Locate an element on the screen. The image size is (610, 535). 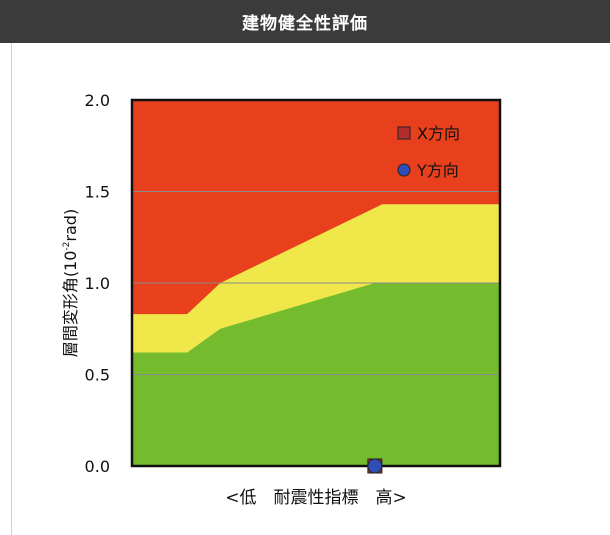
legend-label: Y方向 is located at coordinates (437, 170).